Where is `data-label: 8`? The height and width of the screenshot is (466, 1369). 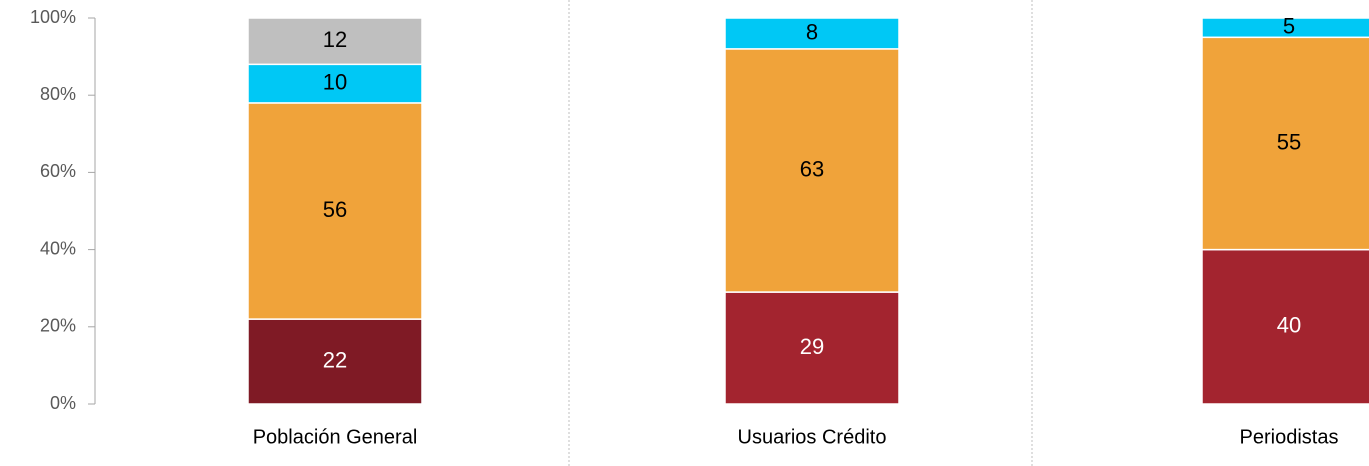
data-label: 8 is located at coordinates (812, 31).